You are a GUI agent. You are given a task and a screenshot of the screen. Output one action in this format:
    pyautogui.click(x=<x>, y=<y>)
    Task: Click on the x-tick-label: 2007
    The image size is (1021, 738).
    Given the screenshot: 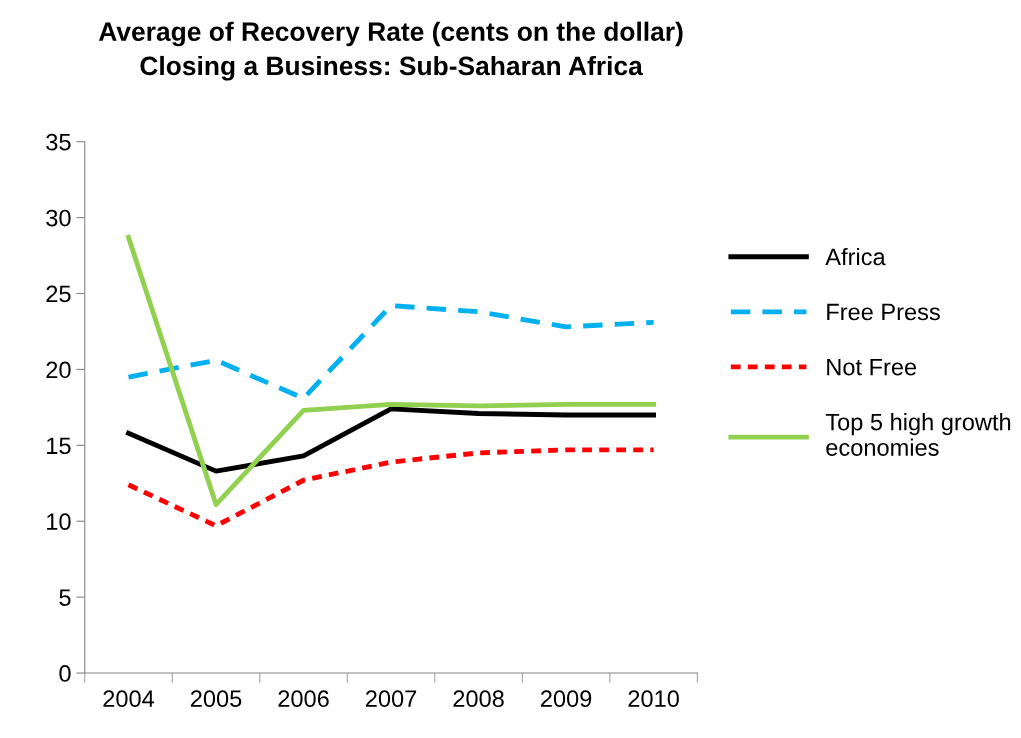 What is the action you would take?
    pyautogui.click(x=391, y=699)
    